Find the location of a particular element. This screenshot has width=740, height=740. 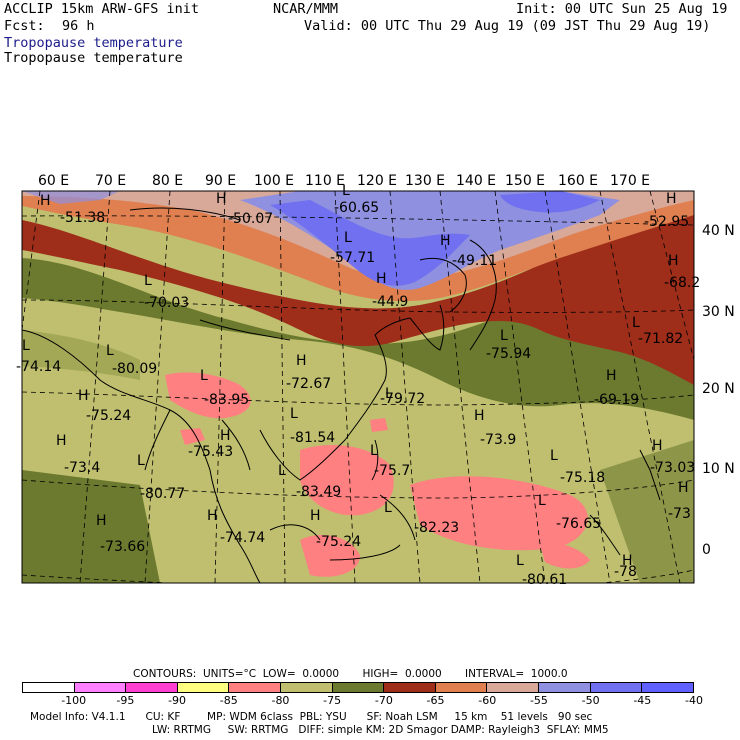

extremum-value: -80.61 is located at coordinates (544, 580).